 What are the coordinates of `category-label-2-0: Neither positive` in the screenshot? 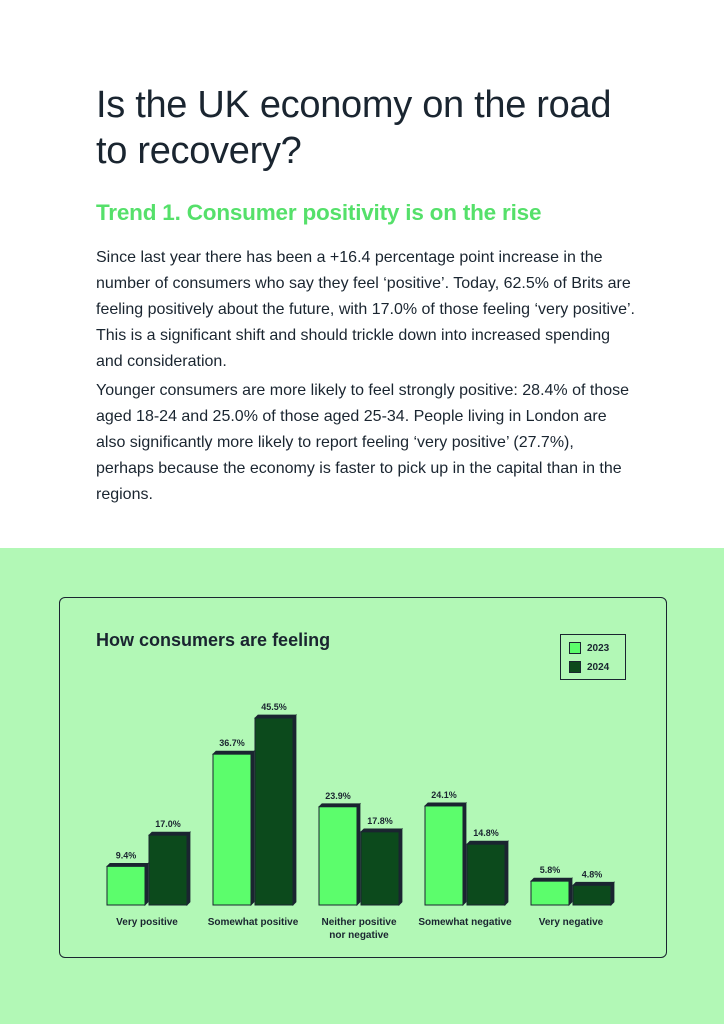 It's located at (358, 922).